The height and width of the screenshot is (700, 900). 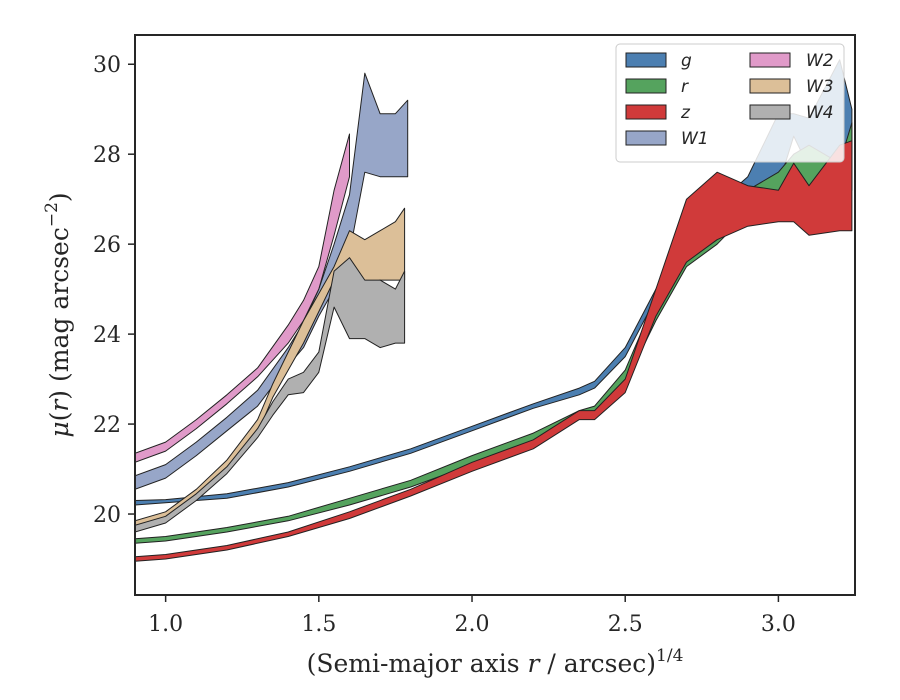 I want to click on legend-swatch-w1, so click(x=646, y=138).